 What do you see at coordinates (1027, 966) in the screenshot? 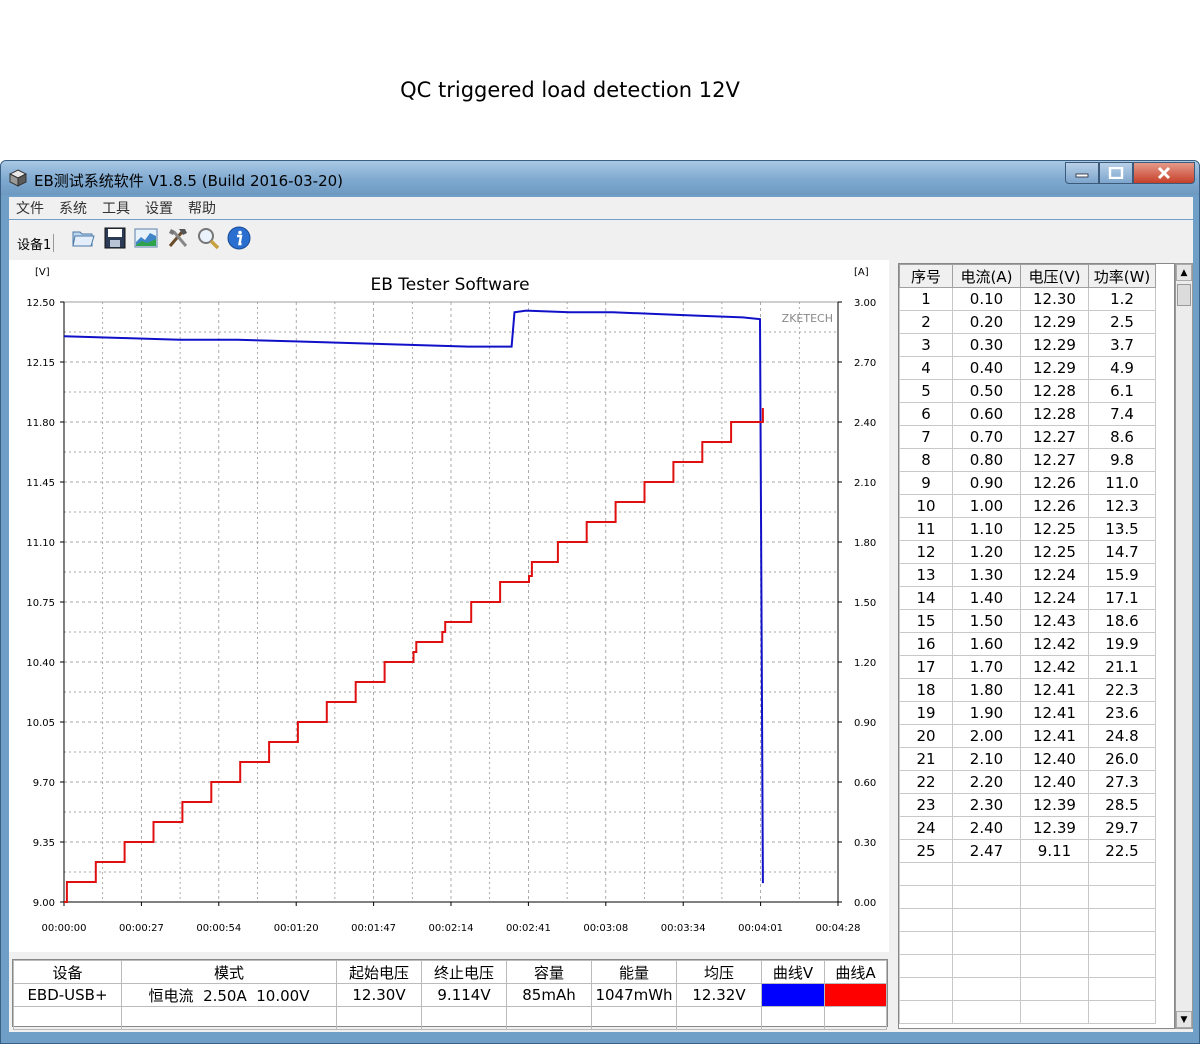
I see `table-row-empty` at bounding box center [1027, 966].